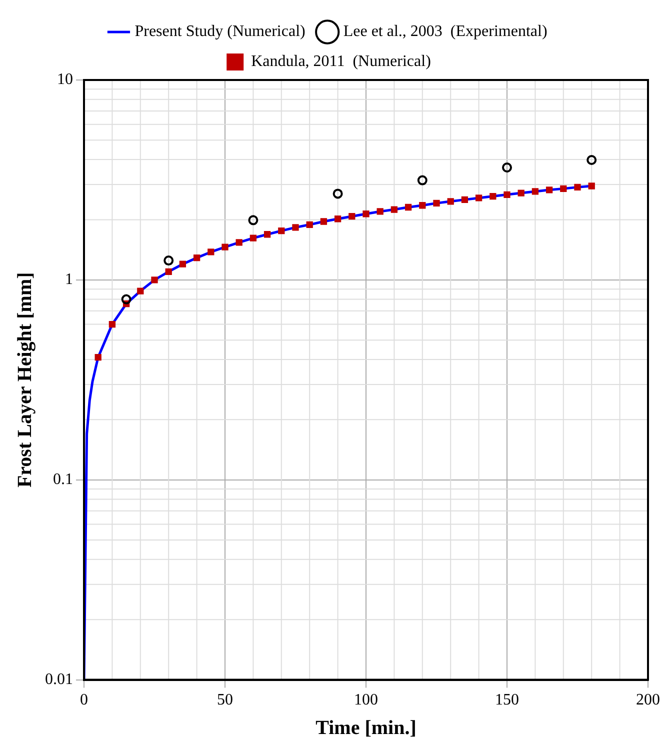 This screenshot has height=755, width=668. What do you see at coordinates (341, 61) in the screenshot?
I see `legend-label: Kandula, 2011 (Numerical)` at bounding box center [341, 61].